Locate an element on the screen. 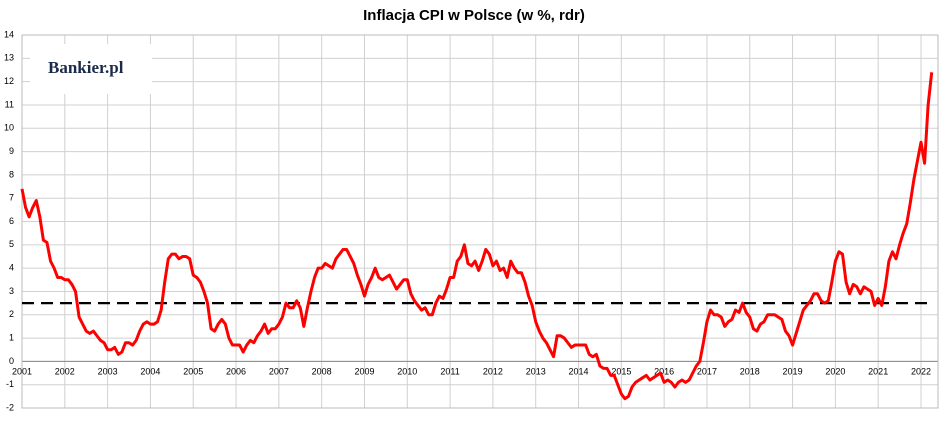  y-tick-label: 0 is located at coordinates (11, 361).